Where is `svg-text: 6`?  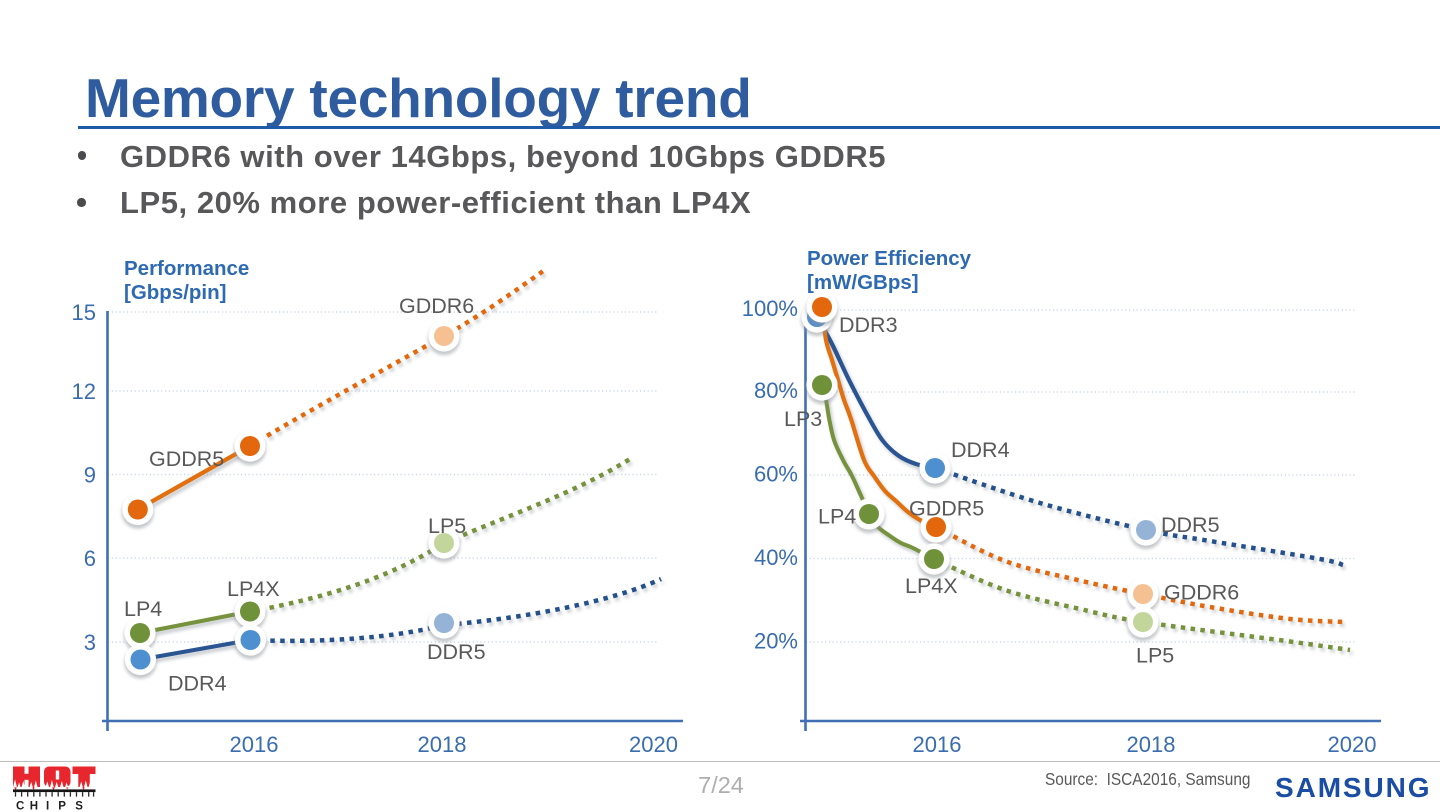
svg-text: 6 is located at coordinates (90, 558).